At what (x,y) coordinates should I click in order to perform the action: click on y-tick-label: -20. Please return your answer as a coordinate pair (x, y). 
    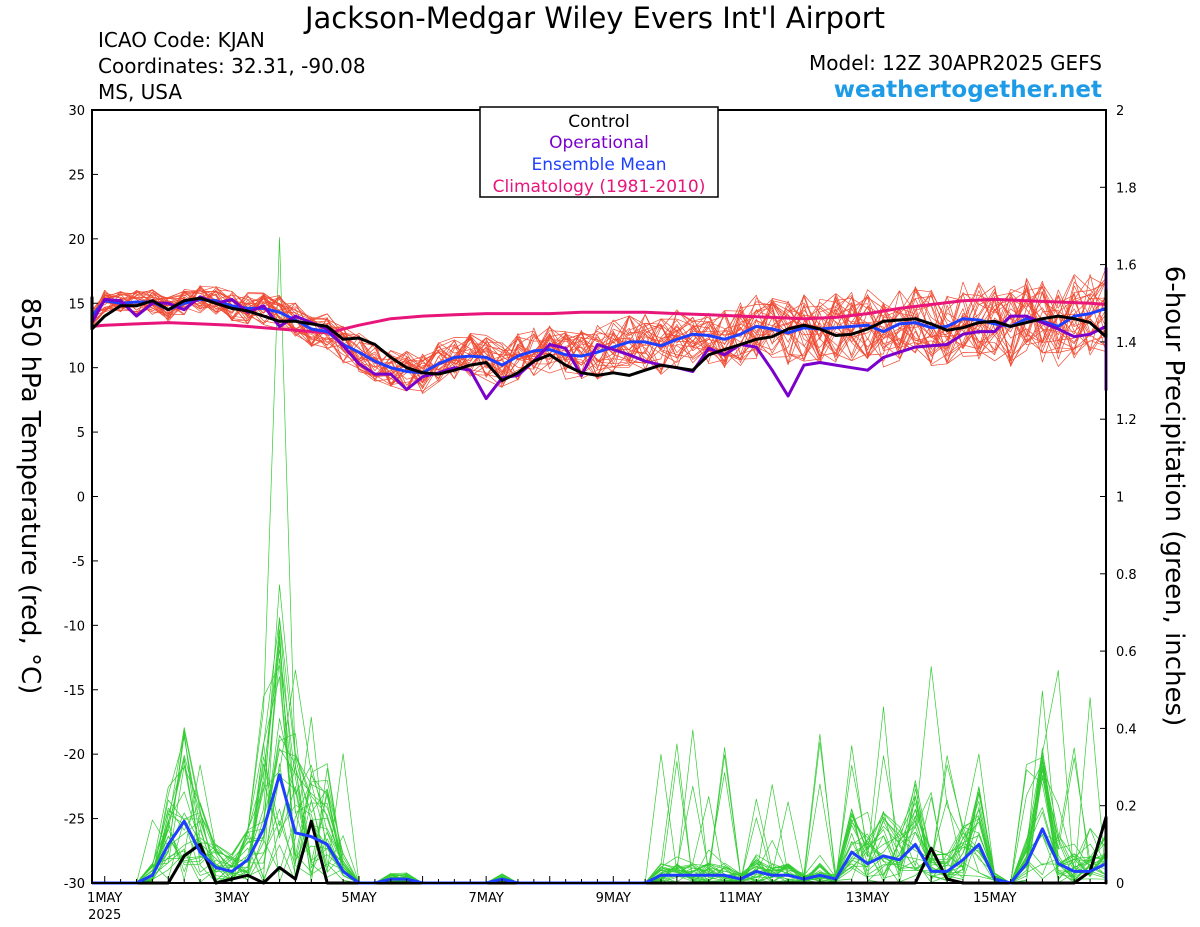
    Looking at the image, I should click on (74, 755).